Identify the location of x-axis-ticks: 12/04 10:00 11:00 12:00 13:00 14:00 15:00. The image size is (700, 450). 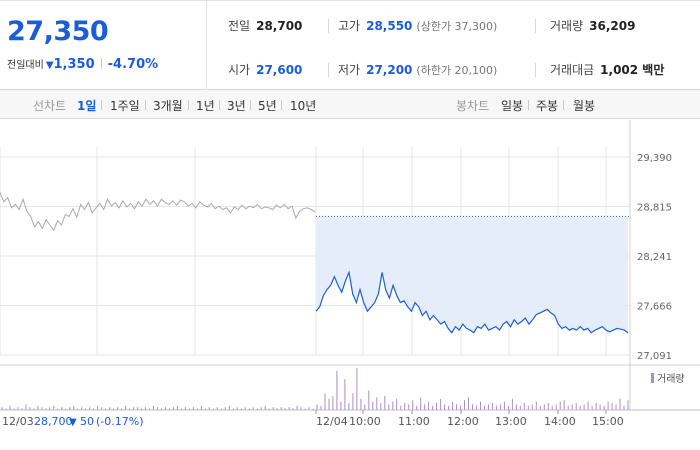
(469, 419).